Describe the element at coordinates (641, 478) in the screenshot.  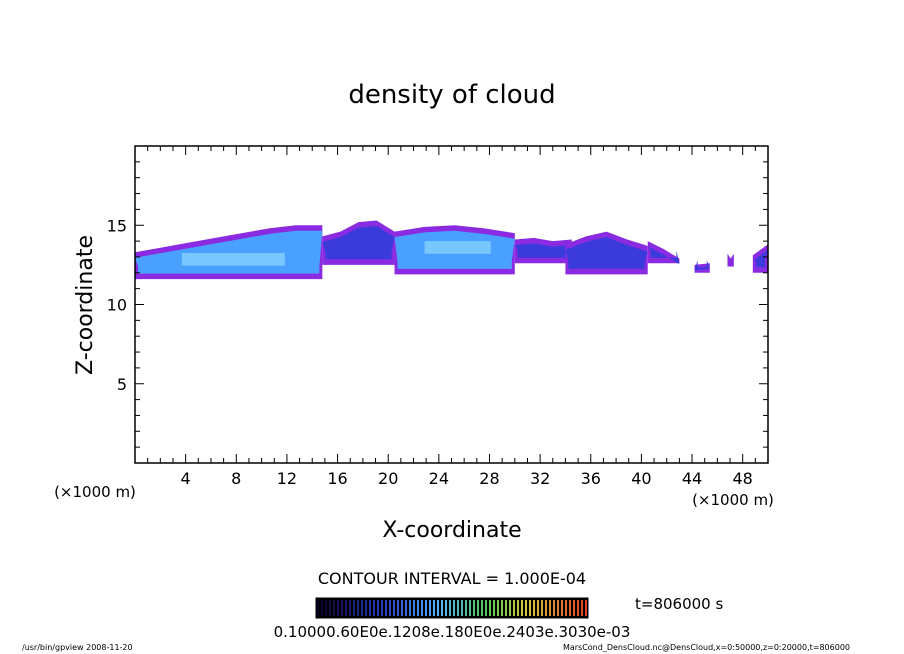
I see `x-tick-label: 40` at that location.